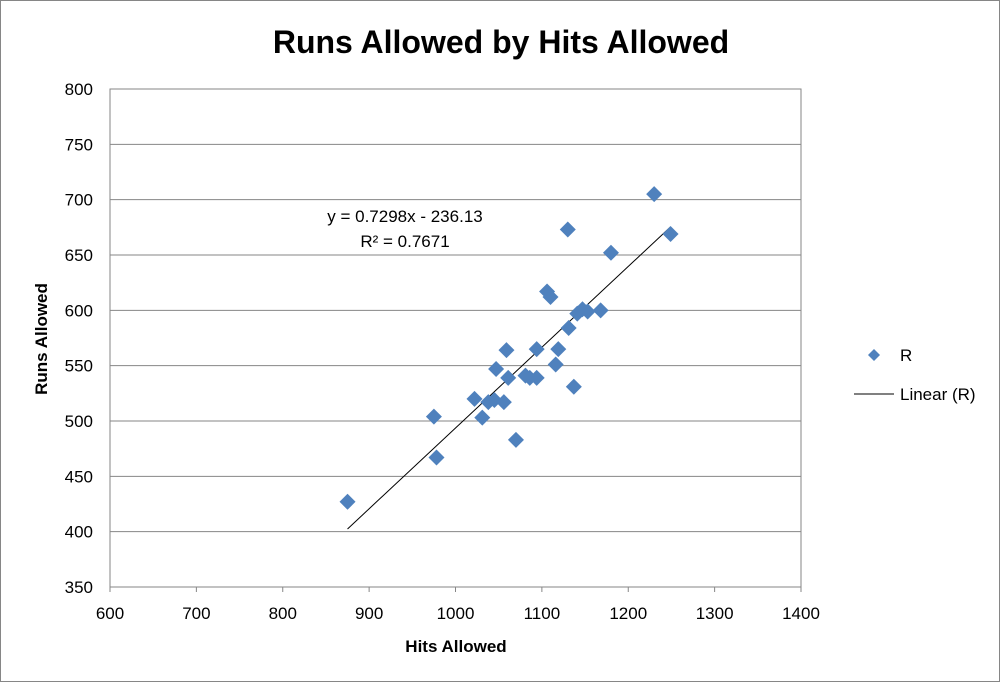 The height and width of the screenshot is (684, 1002). Describe the element at coordinates (196, 613) in the screenshot. I see `x-tick-label: 700` at that location.